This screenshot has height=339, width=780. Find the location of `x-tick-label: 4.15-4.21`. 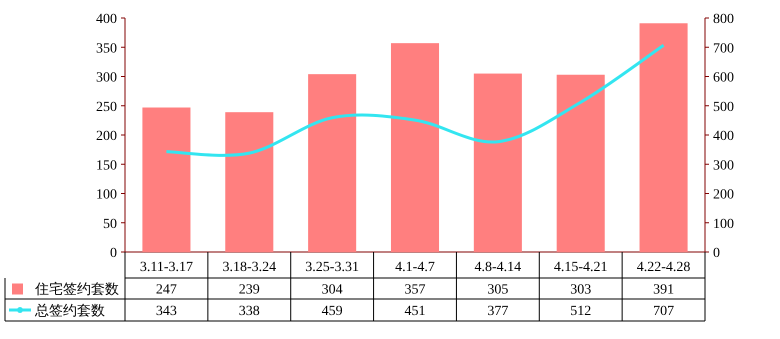

x-tick-label: 4.15-4.21 is located at coordinates (581, 267).